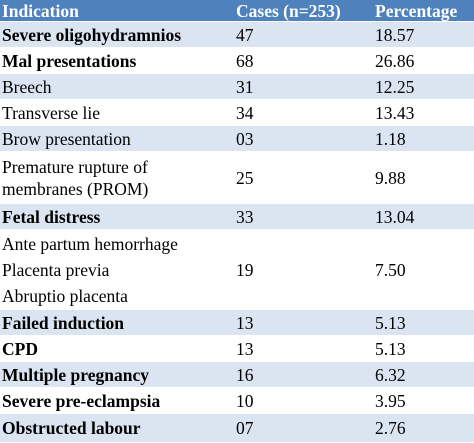 This screenshot has height=443, width=474. Describe the element at coordinates (421, 112) in the screenshot. I see `percentage-cell: 13.43` at that location.